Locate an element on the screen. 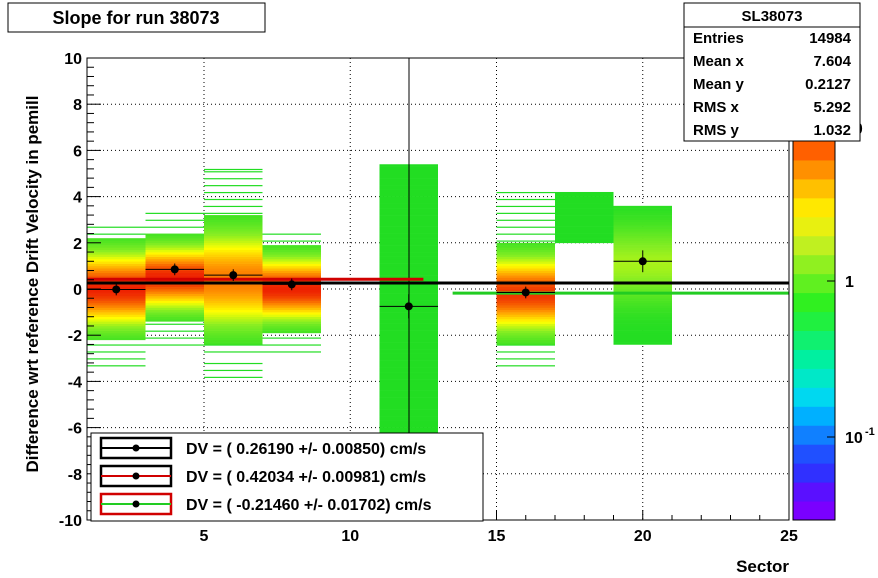 The height and width of the screenshot is (578, 878). stats-value: 0.2127 is located at coordinates (828, 84).